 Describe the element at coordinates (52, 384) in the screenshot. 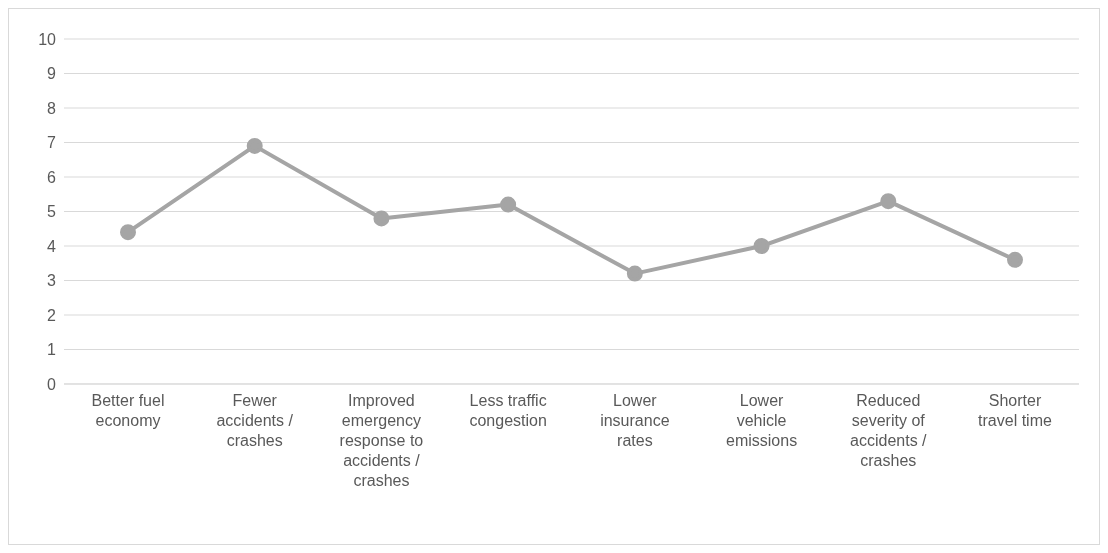

I see `y-tick-label: 0` at that location.